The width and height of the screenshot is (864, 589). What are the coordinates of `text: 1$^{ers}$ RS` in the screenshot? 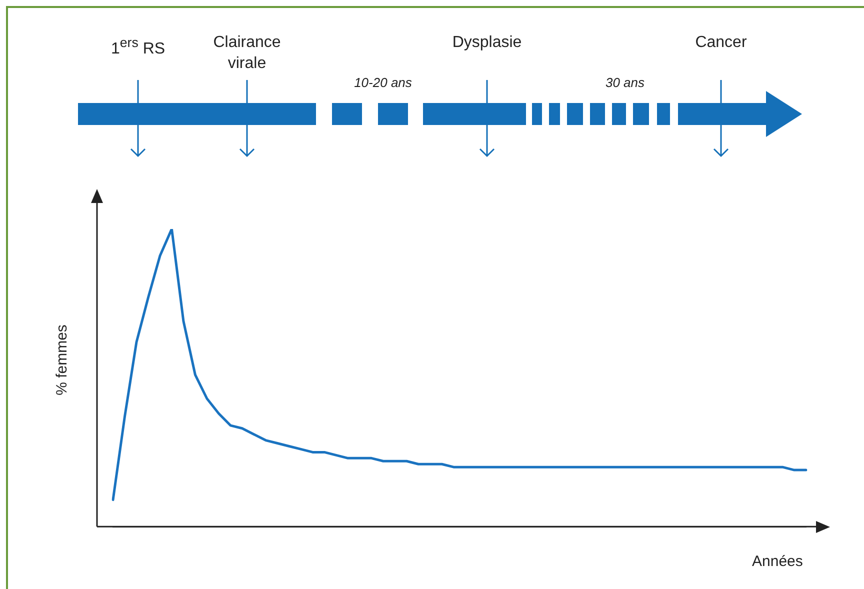 It's located at (138, 47).